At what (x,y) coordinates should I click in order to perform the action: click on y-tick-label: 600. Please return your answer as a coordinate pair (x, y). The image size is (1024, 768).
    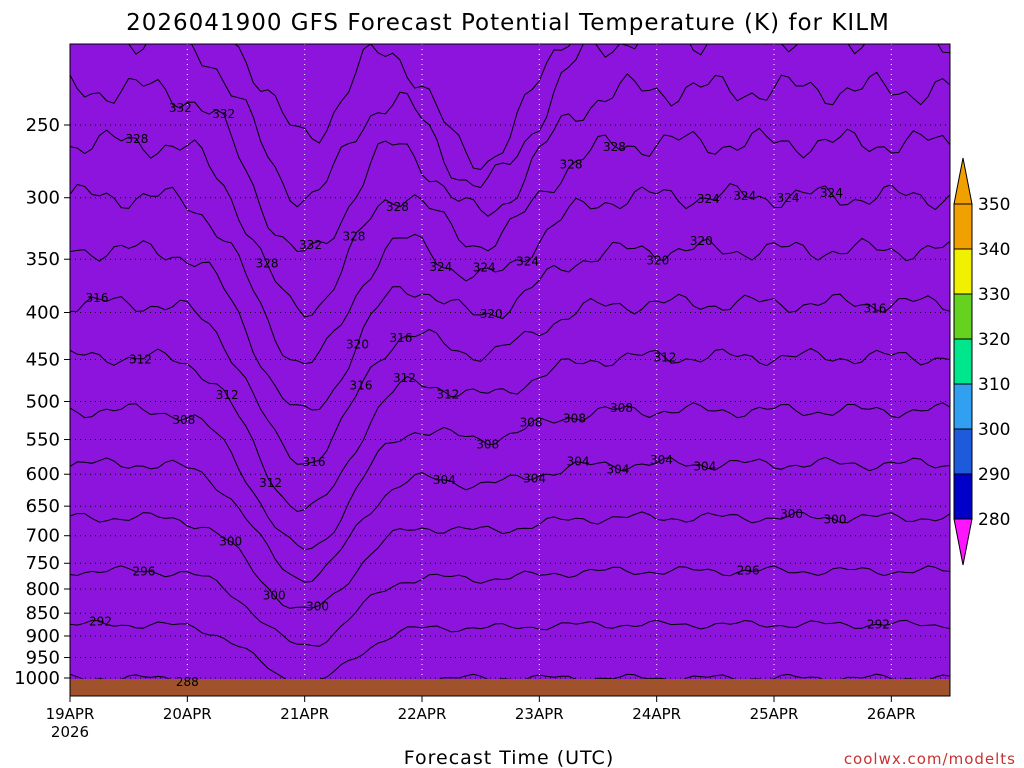
    Looking at the image, I should click on (43, 474).